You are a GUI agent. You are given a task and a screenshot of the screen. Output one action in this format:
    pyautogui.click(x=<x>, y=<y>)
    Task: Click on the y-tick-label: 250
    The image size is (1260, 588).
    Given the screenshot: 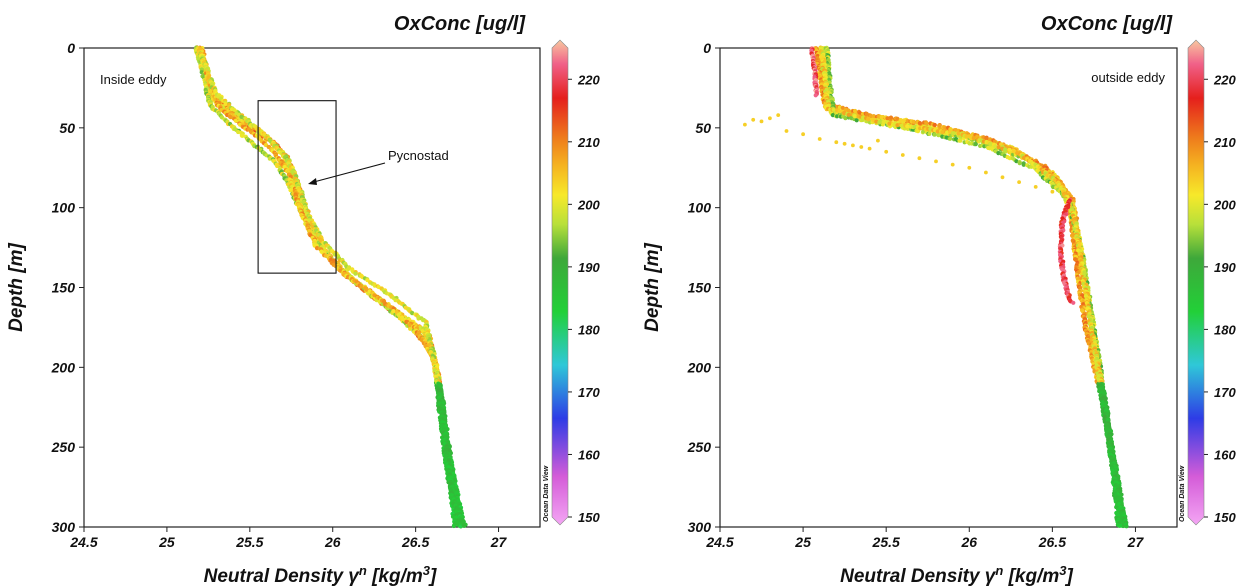 What is the action you would take?
    pyautogui.click(x=63, y=447)
    